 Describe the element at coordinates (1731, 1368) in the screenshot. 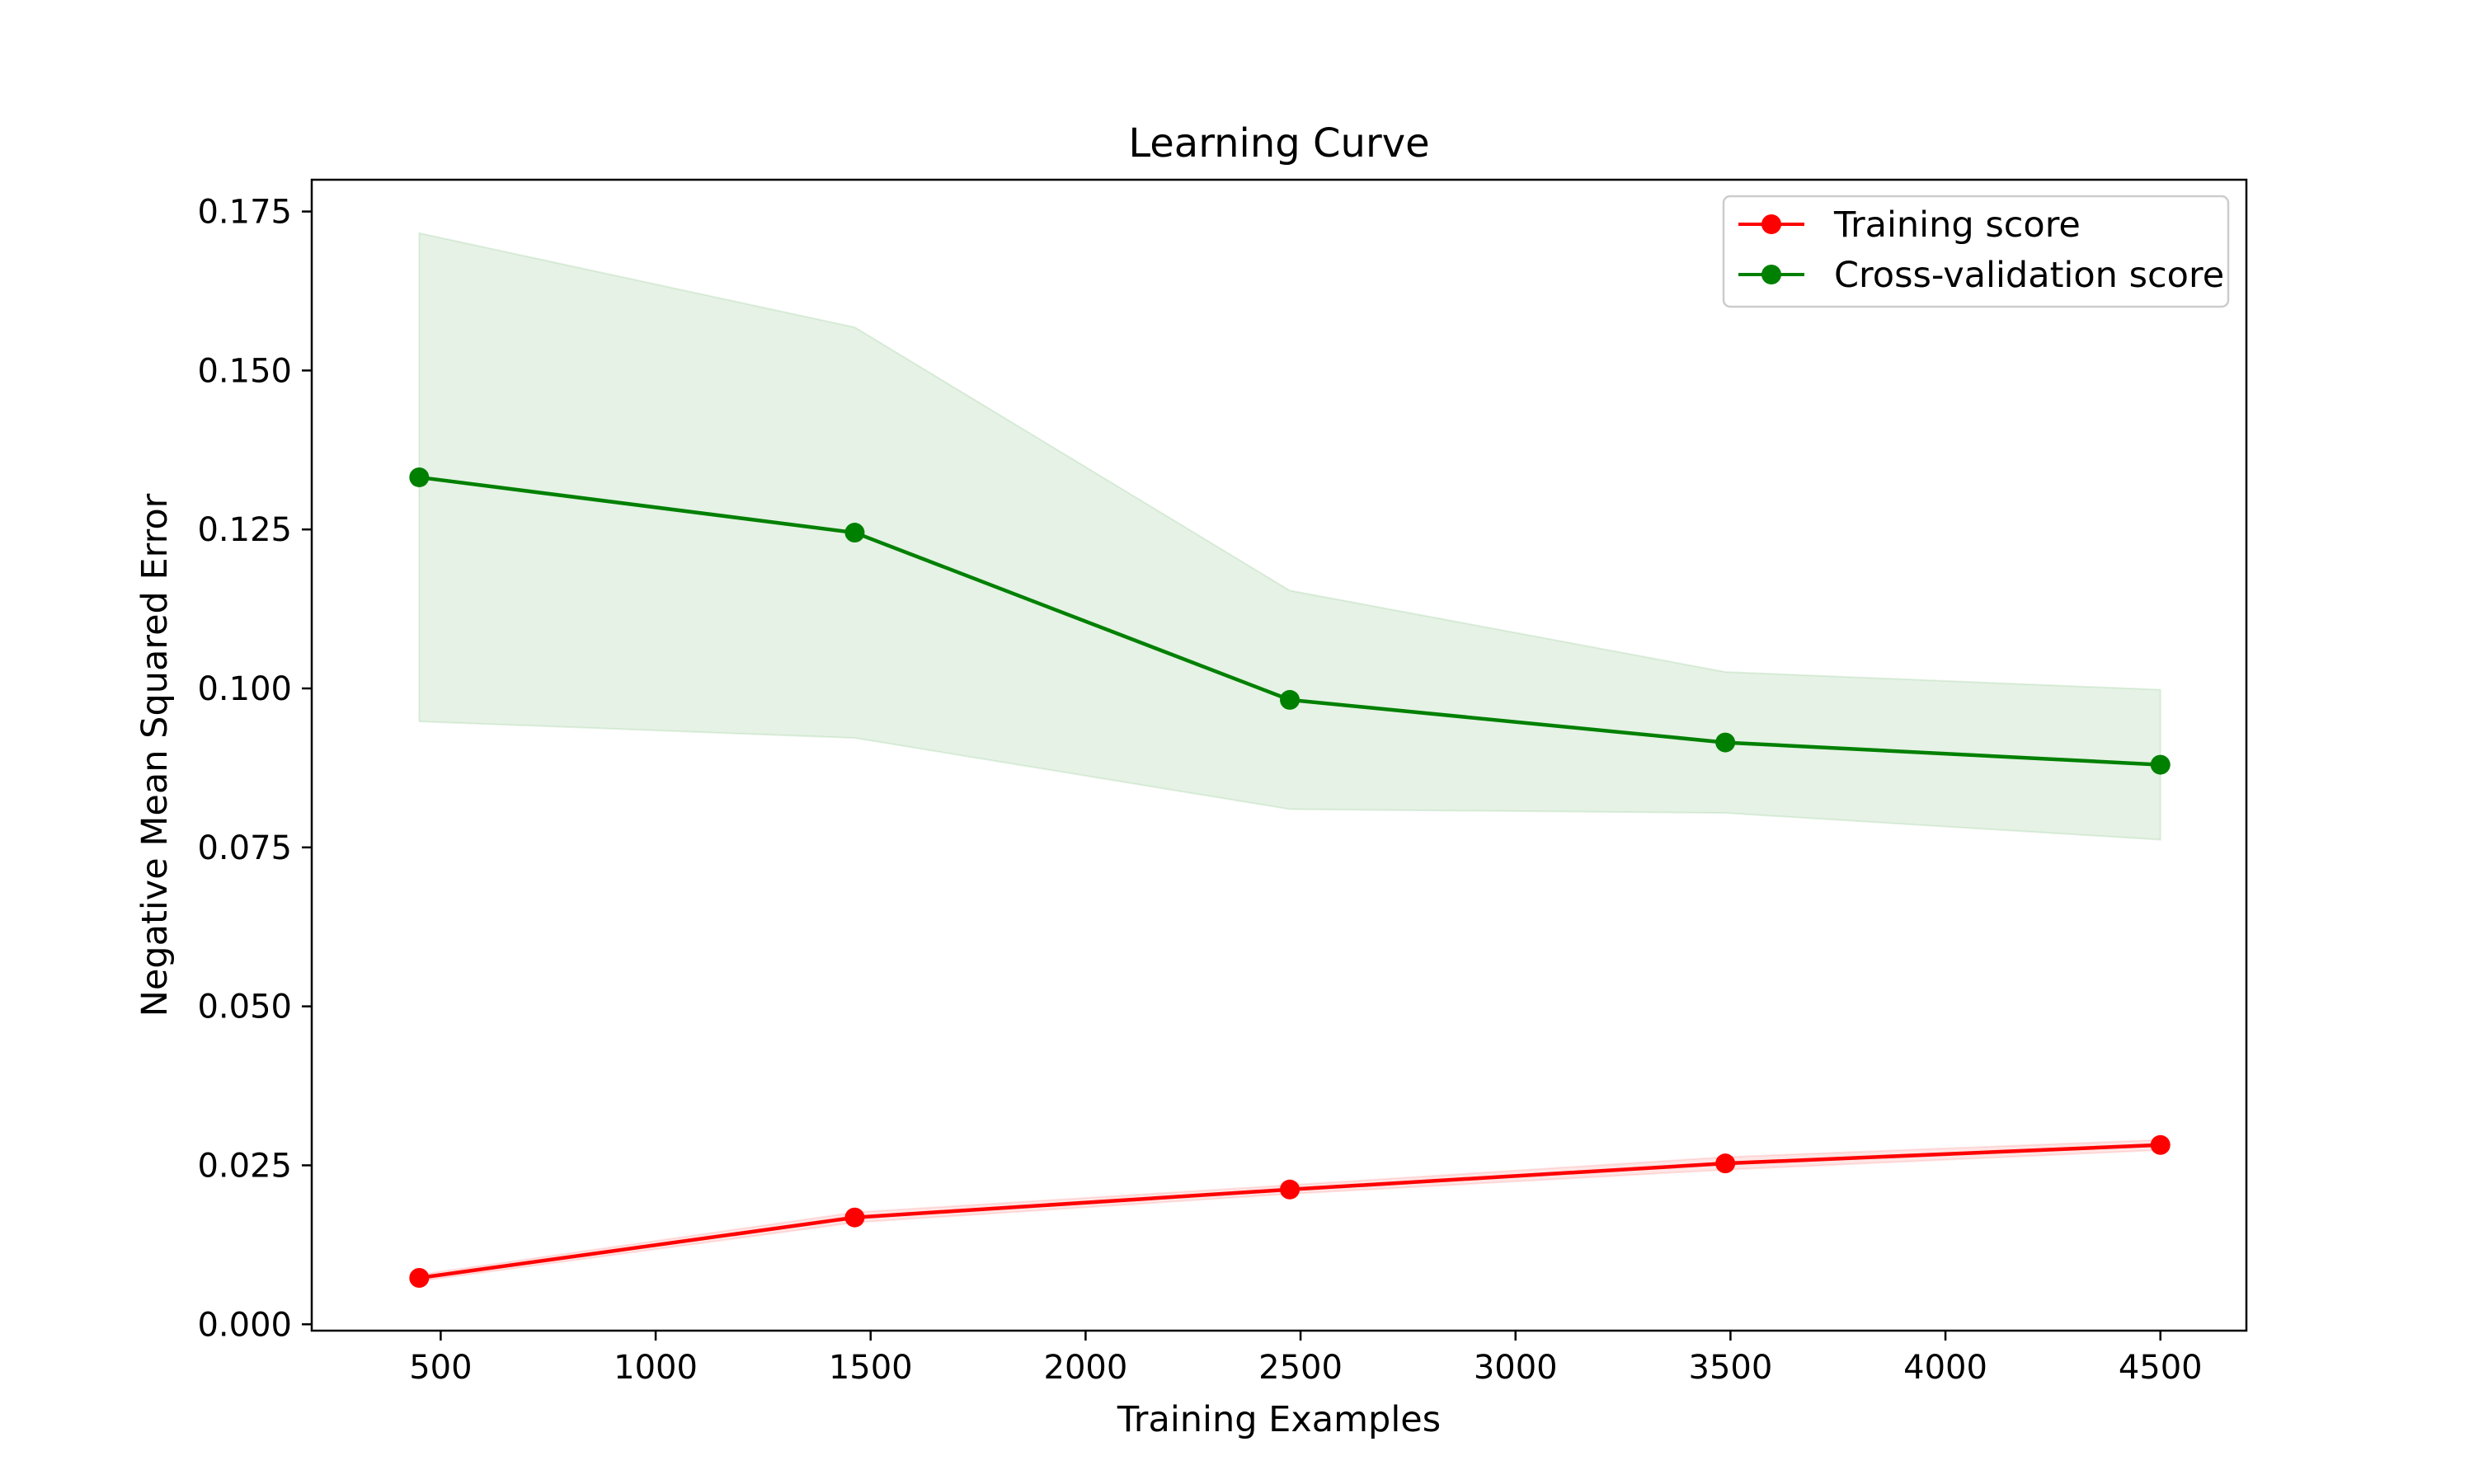

I see `x-tick-label-6: 3500` at that location.